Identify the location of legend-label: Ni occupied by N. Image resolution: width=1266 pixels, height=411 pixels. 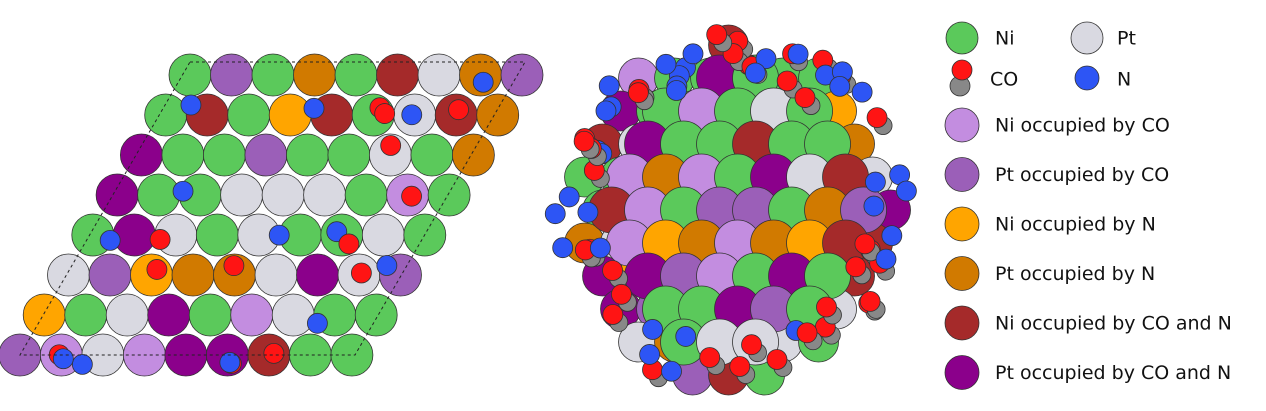
(1075, 225).